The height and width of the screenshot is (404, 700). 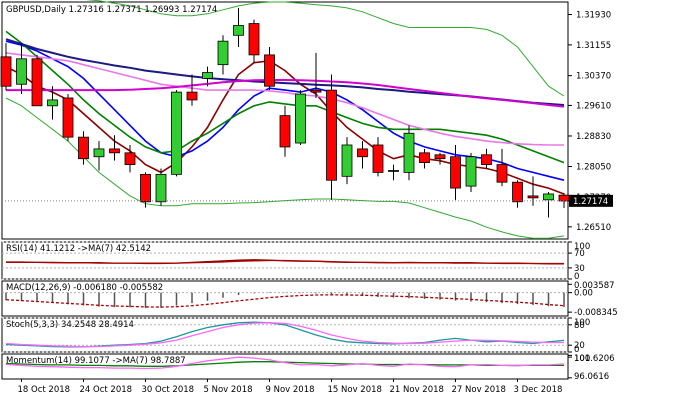 What do you see at coordinates (285, 301) in the screenshot?
I see `macd-line` at bounding box center [285, 301].